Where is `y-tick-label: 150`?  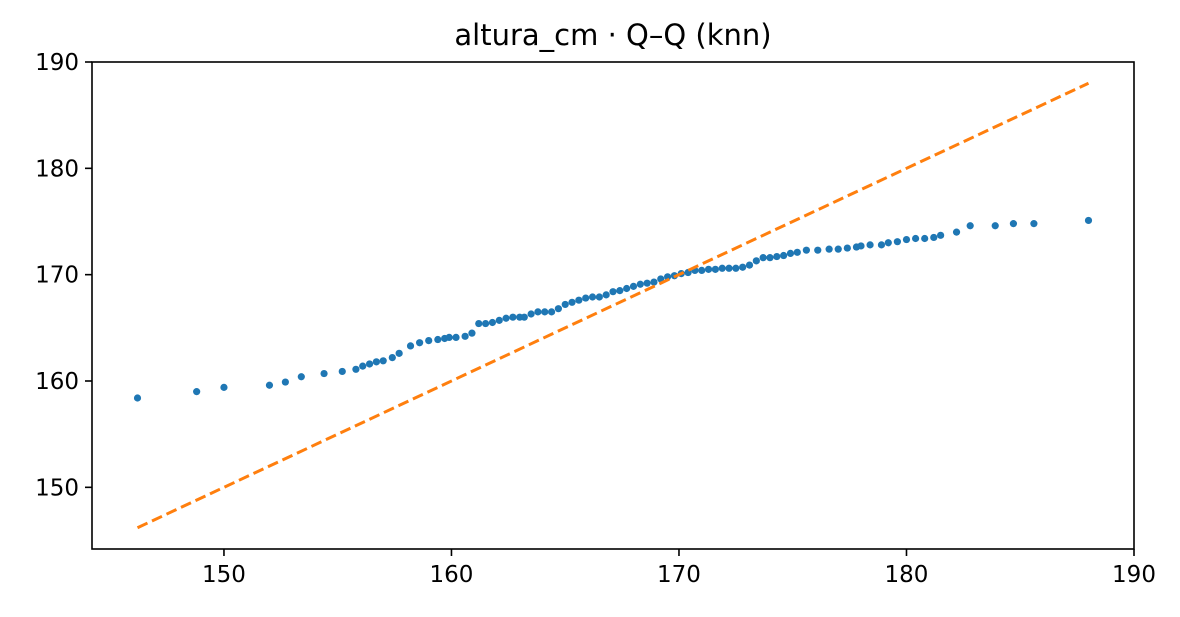
y-tick-label: 150 is located at coordinates (57, 488).